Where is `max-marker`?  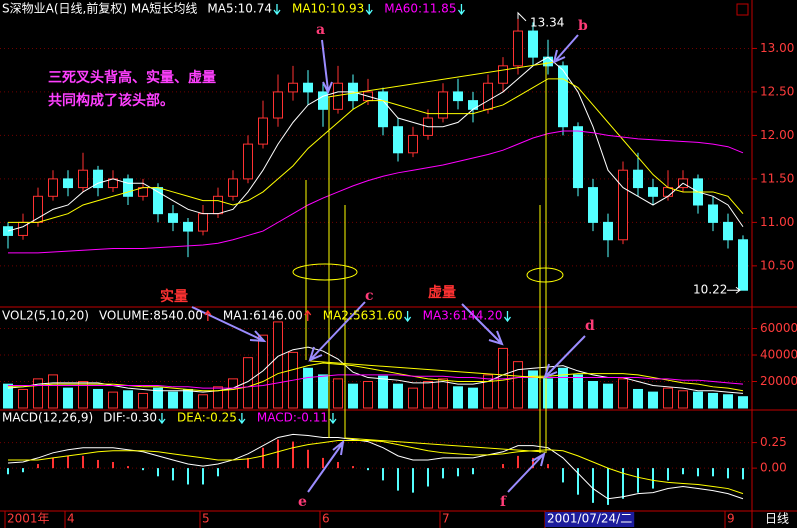 max-marker is located at coordinates (522, 16).